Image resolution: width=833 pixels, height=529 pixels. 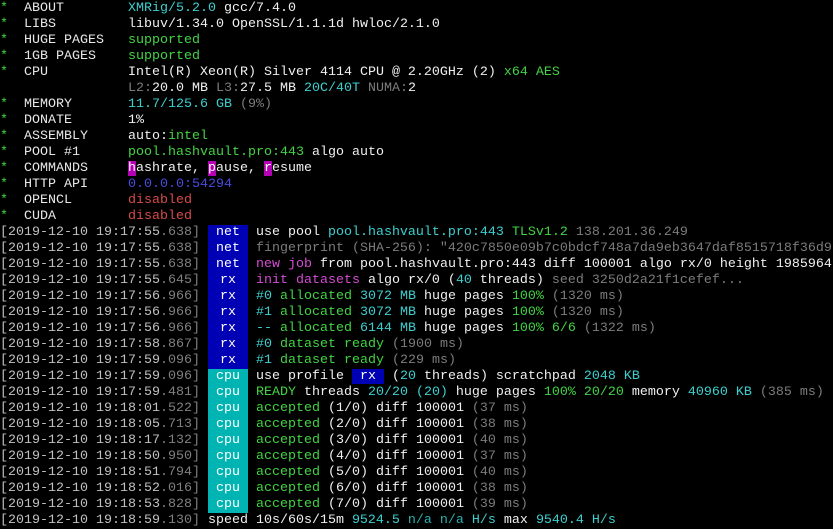 I want to click on log-message: (4/0) diff 100001, so click(x=391, y=456).